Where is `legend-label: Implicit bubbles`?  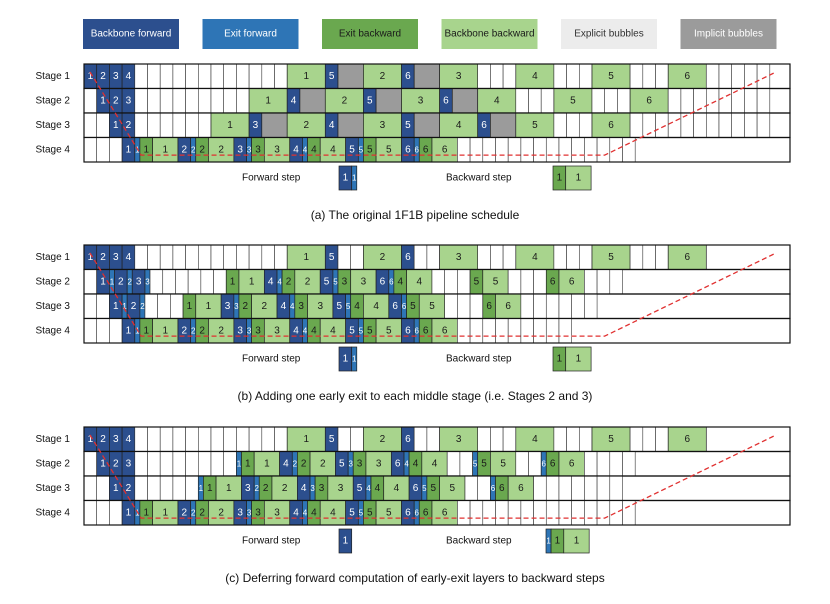
legend-label: Implicit bubbles is located at coordinates (728, 34).